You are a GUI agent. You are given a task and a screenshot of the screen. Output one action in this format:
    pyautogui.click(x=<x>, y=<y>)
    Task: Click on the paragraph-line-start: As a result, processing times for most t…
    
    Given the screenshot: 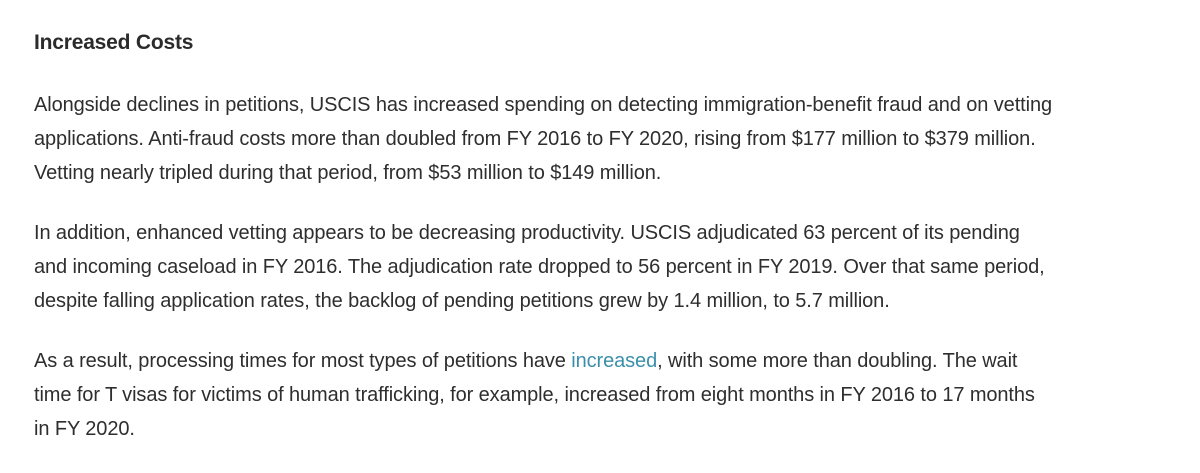 What is the action you would take?
    pyautogui.click(x=303, y=361)
    